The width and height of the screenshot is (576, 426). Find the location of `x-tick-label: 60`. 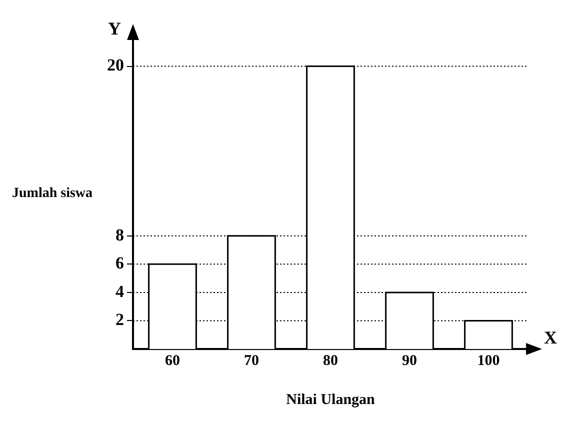

x-tick-label: 60 is located at coordinates (172, 360).